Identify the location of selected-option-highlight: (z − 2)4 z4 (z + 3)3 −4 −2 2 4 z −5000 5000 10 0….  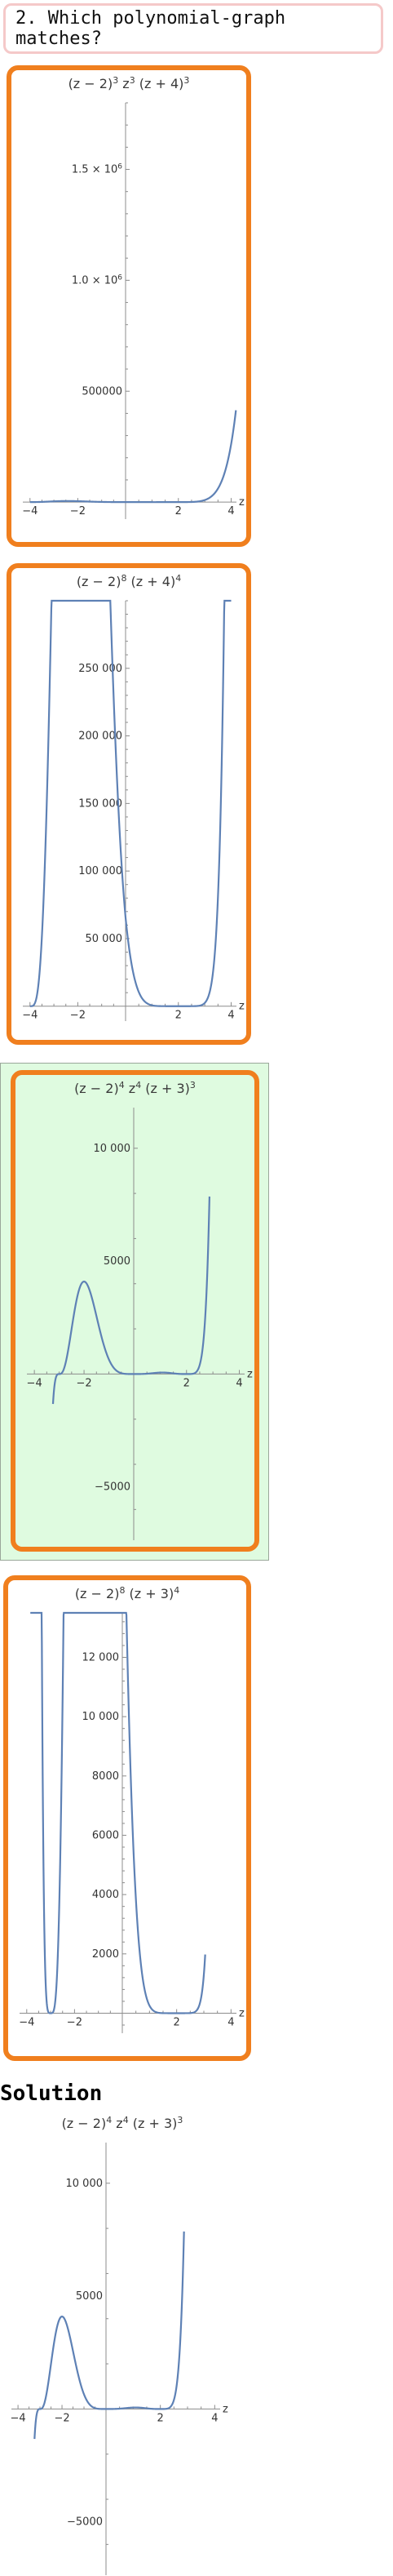
(134, 1312).